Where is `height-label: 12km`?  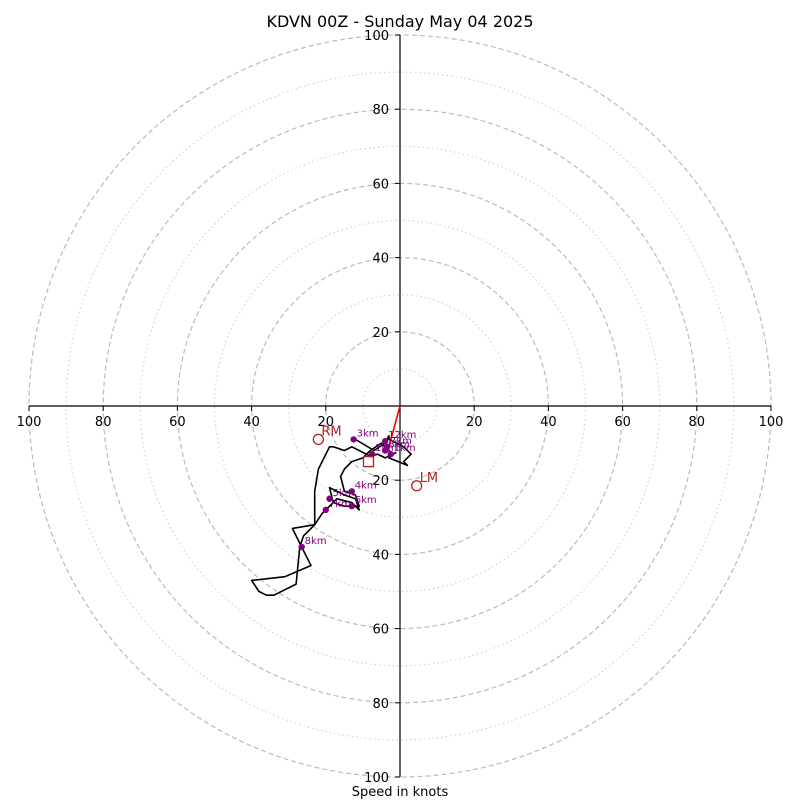 height-label: 12km is located at coordinates (402, 435).